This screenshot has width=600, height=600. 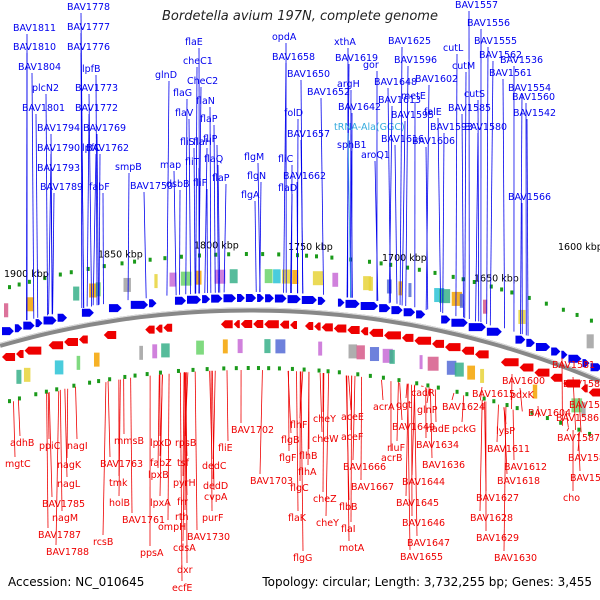 What do you see at coordinates (308, 134) in the screenshot?
I see `gene-label-top: BAV1657` at bounding box center [308, 134].